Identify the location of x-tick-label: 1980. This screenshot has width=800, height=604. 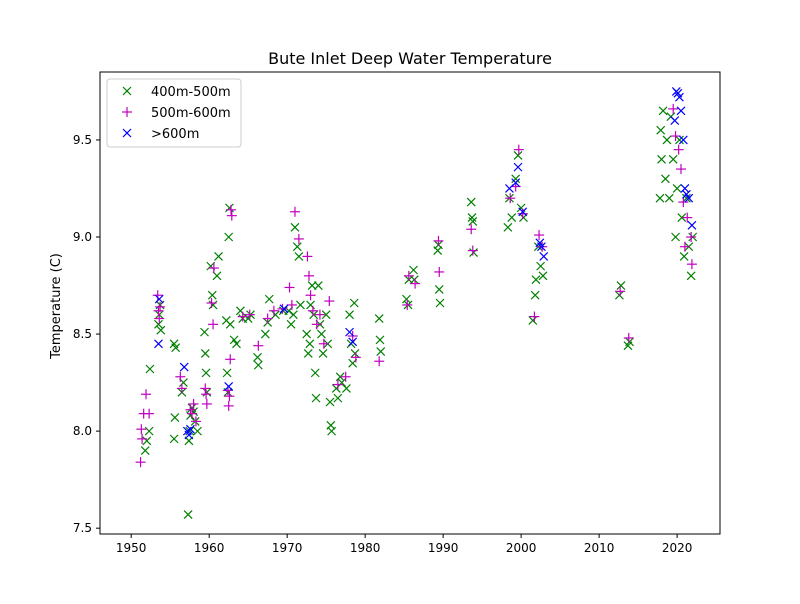
(365, 548).